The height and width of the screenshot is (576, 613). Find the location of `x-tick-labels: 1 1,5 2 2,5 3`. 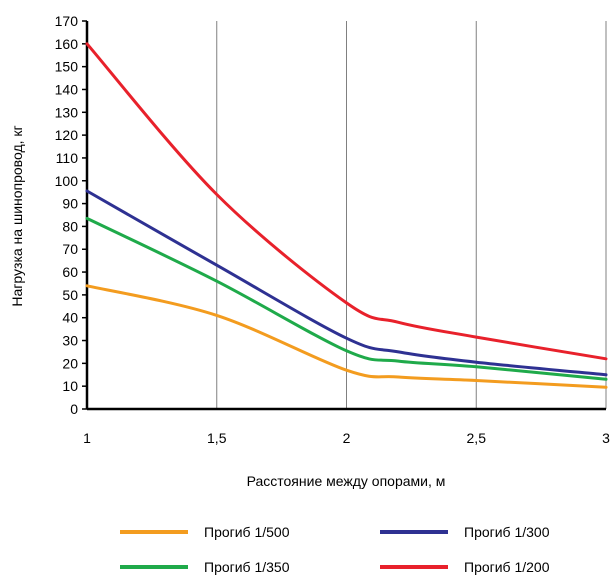

x-tick-labels: 1 1,5 2 2,5 3 is located at coordinates (346, 438).